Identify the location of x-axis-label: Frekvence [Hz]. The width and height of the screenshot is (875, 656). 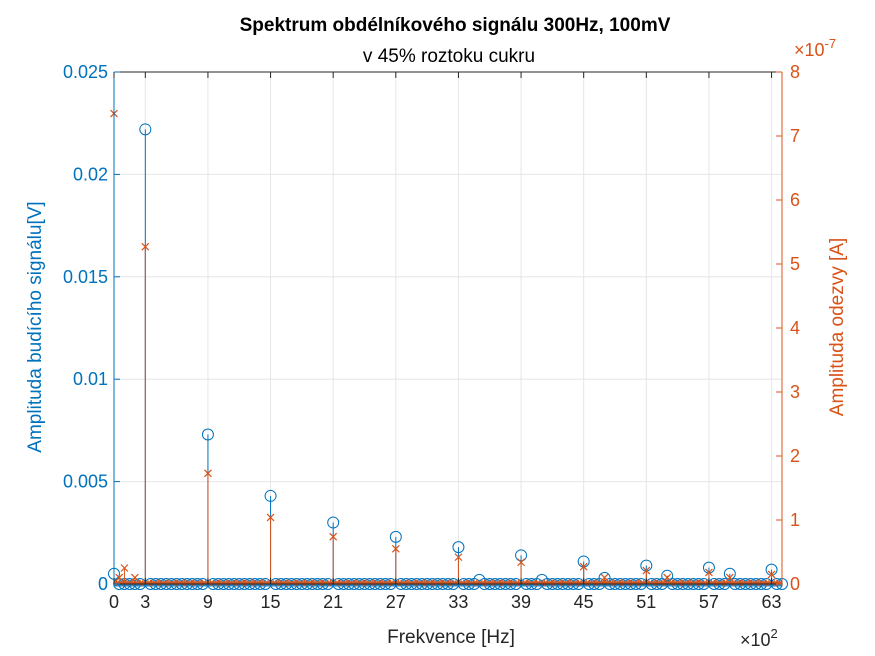
(451, 637).